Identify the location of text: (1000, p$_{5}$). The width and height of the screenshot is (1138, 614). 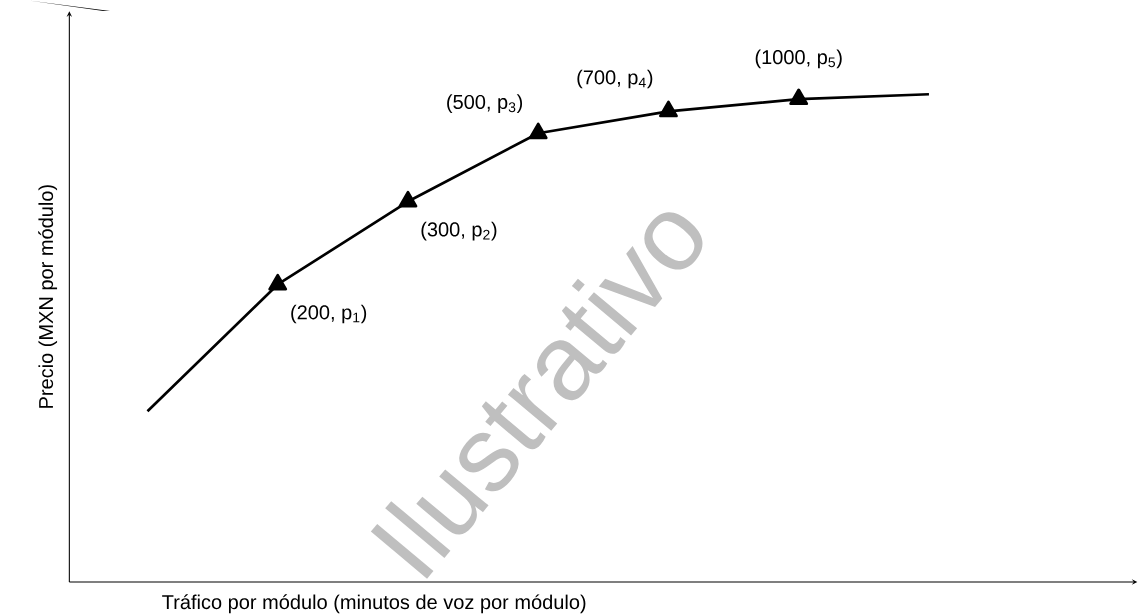
(798, 59).